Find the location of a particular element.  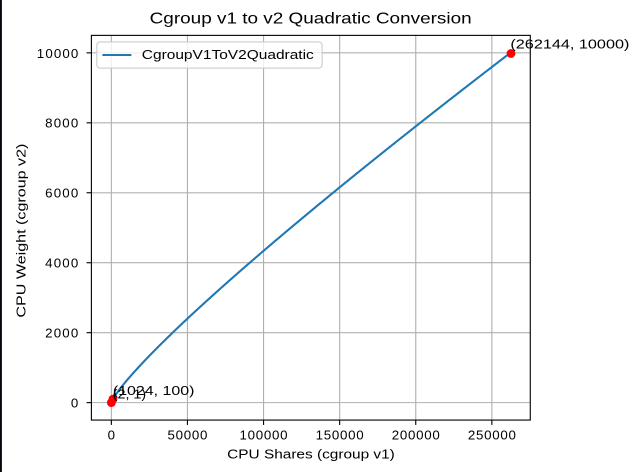

svg-text:Cgroup v1 to v2 Quadratic Conv: Cgroup v1 to v2 Quadratic Conversion is located at coordinates (311, 18).